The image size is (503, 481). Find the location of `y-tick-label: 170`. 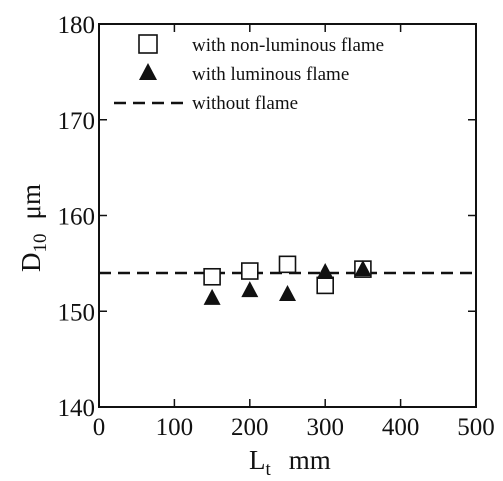

y-tick-label: 170 is located at coordinates (77, 121).